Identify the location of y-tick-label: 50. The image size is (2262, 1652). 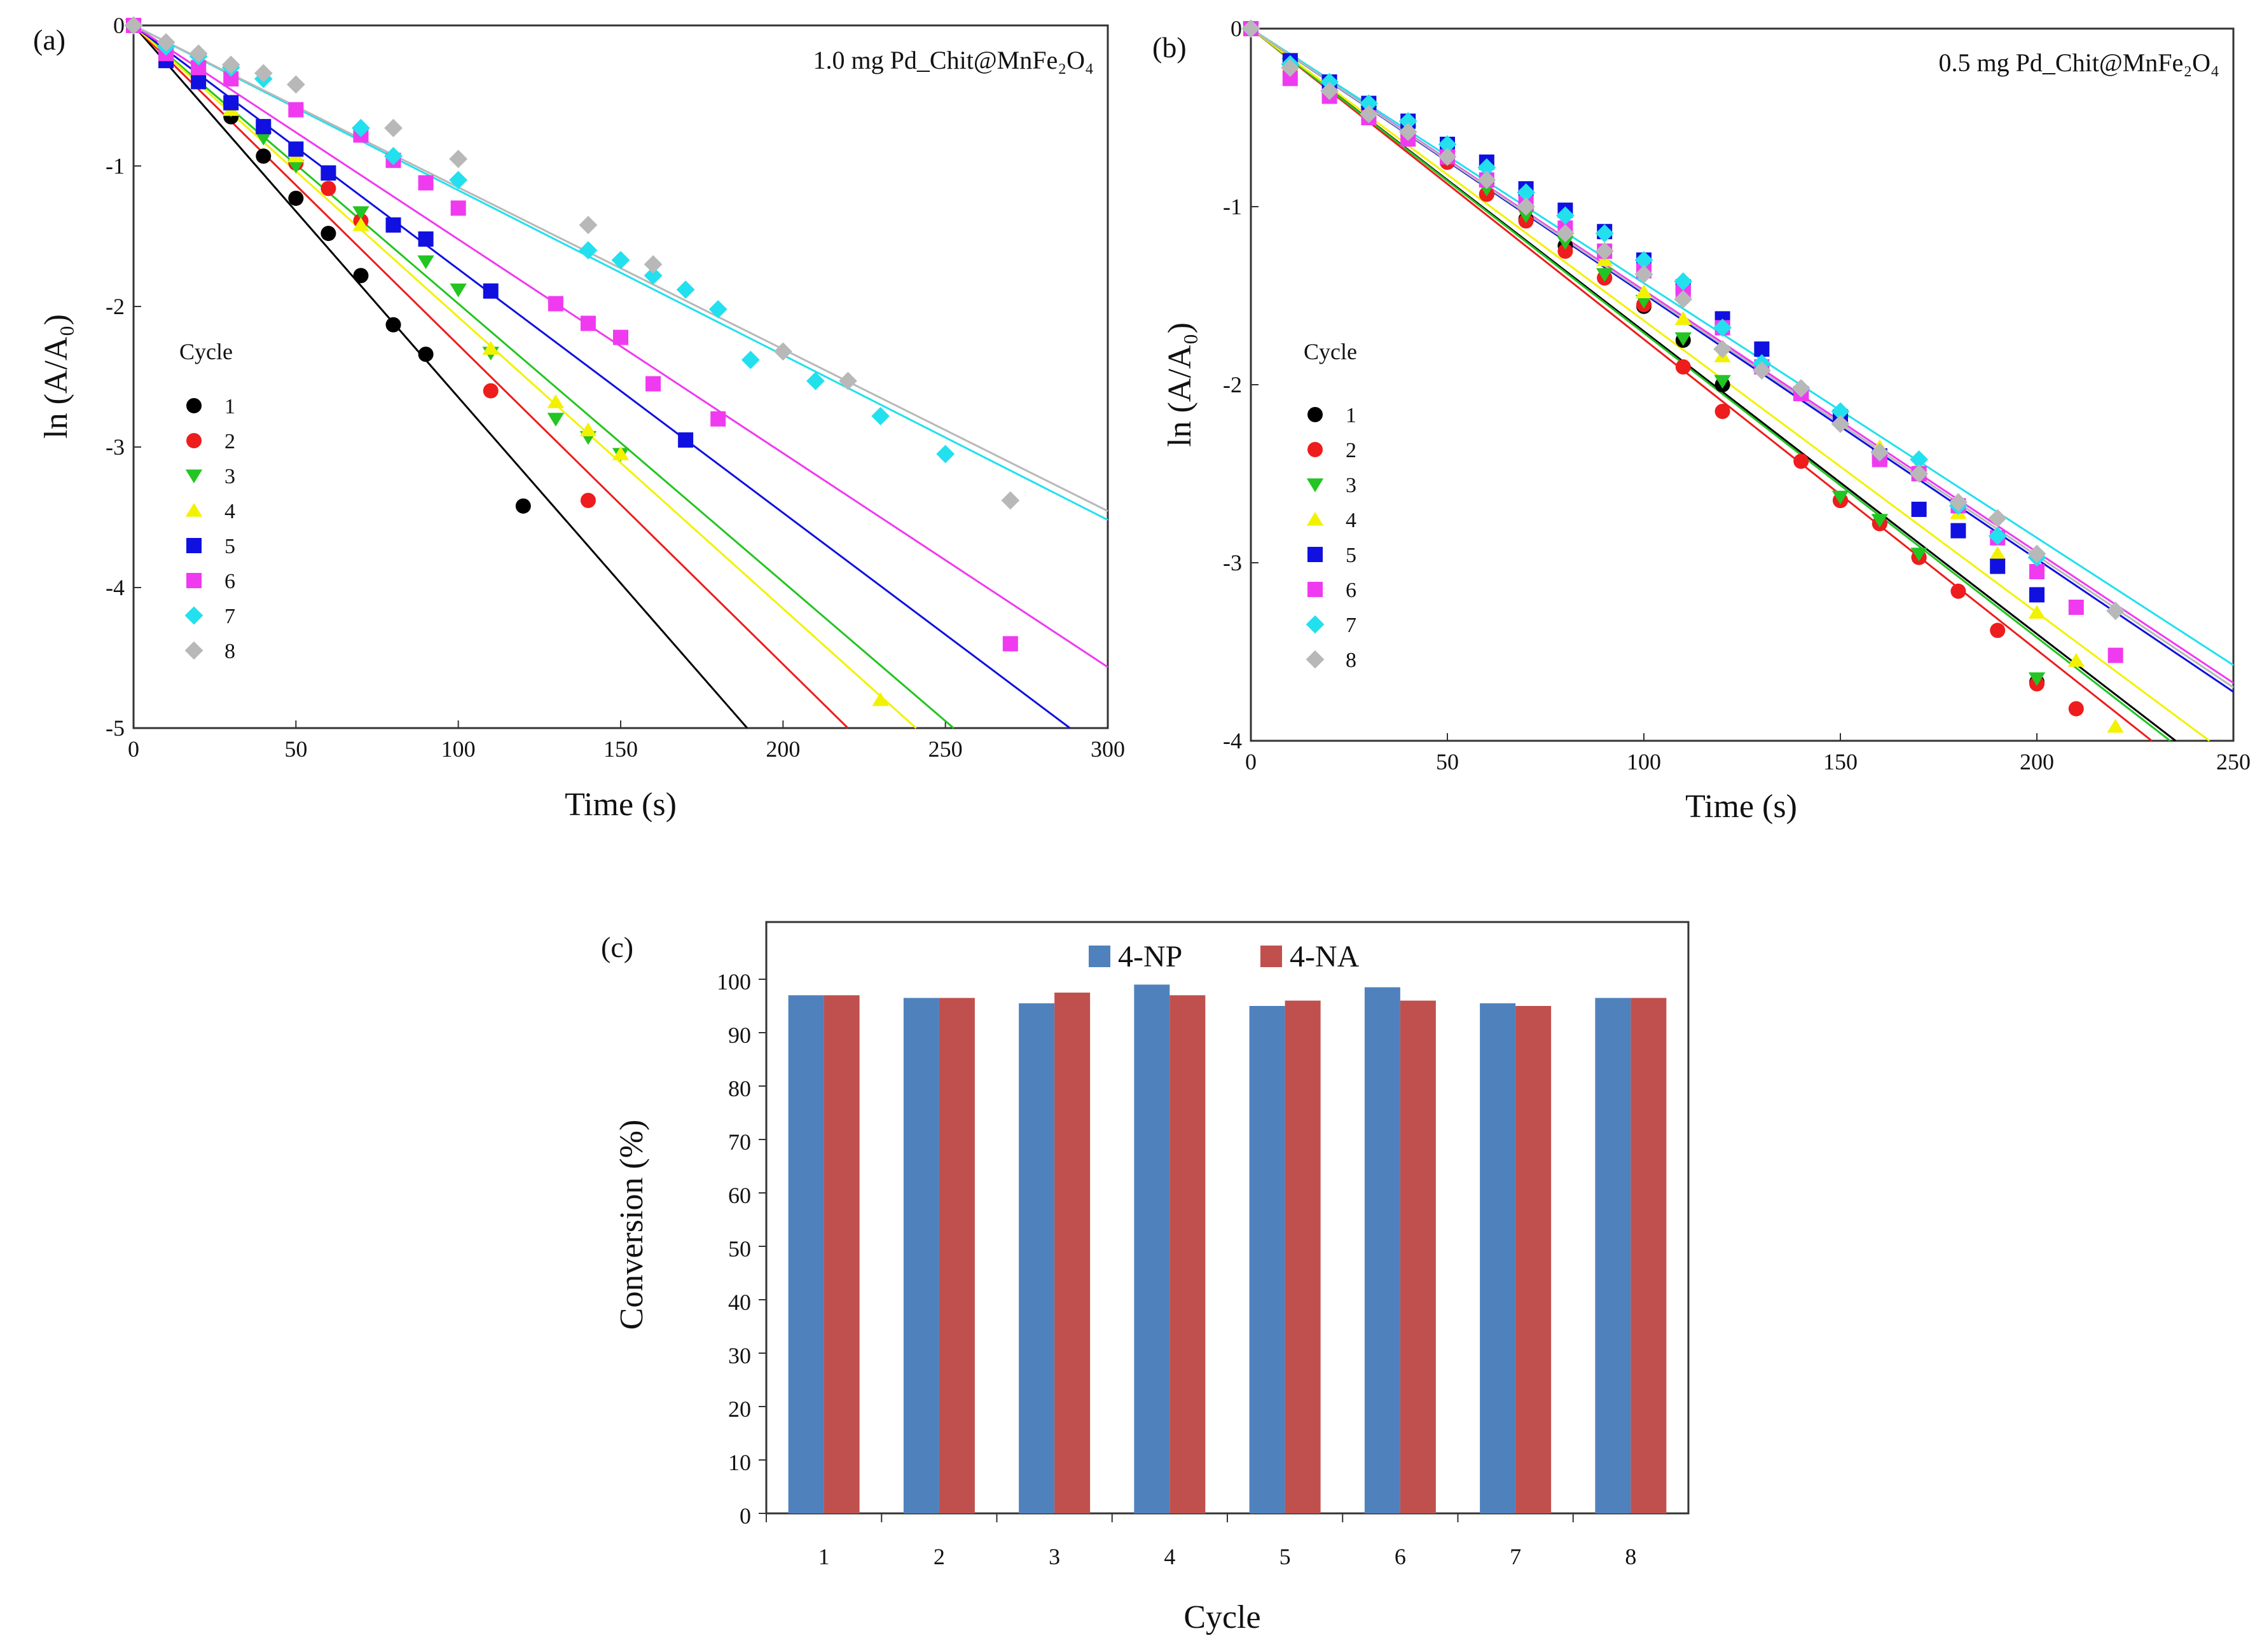
(739, 1249).